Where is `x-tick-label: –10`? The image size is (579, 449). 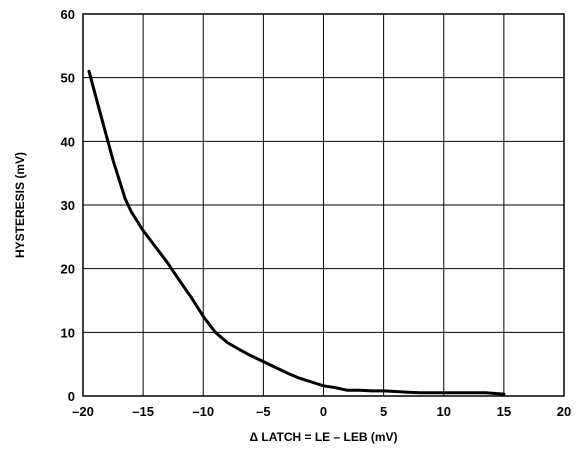
x-tick-label: –10 is located at coordinates (203, 411).